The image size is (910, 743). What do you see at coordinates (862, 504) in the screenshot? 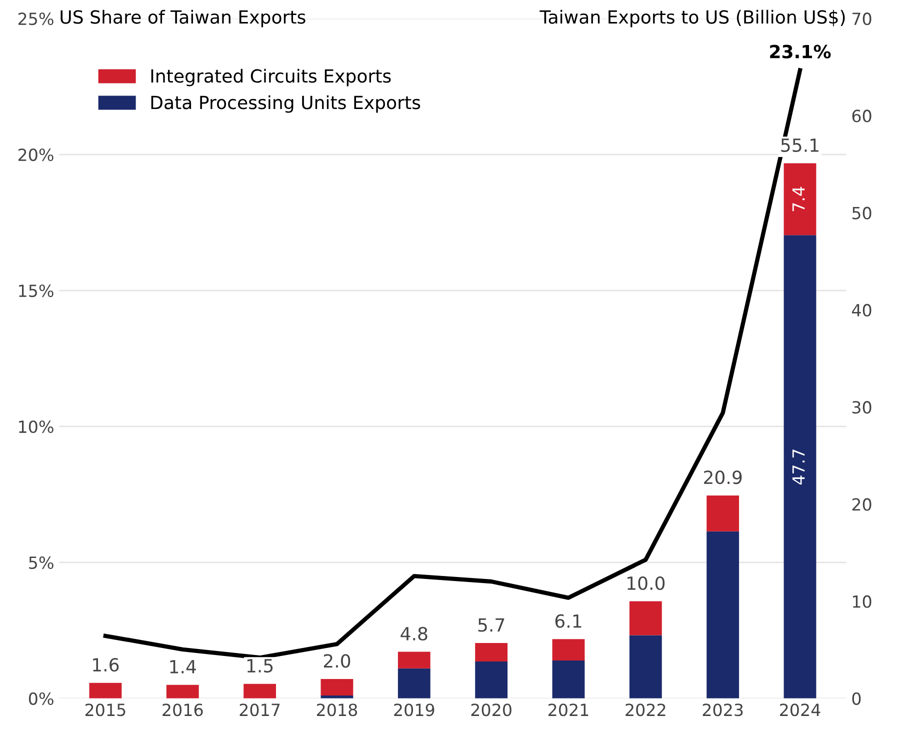
I see `y2-tick-label: 20` at bounding box center [862, 504].